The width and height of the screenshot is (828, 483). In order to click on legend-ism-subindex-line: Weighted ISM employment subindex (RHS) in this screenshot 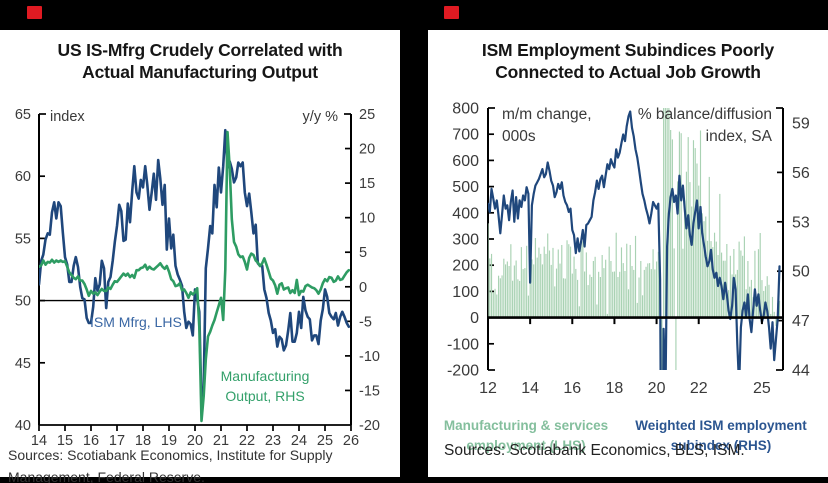, I will do `click(721, 436)`.